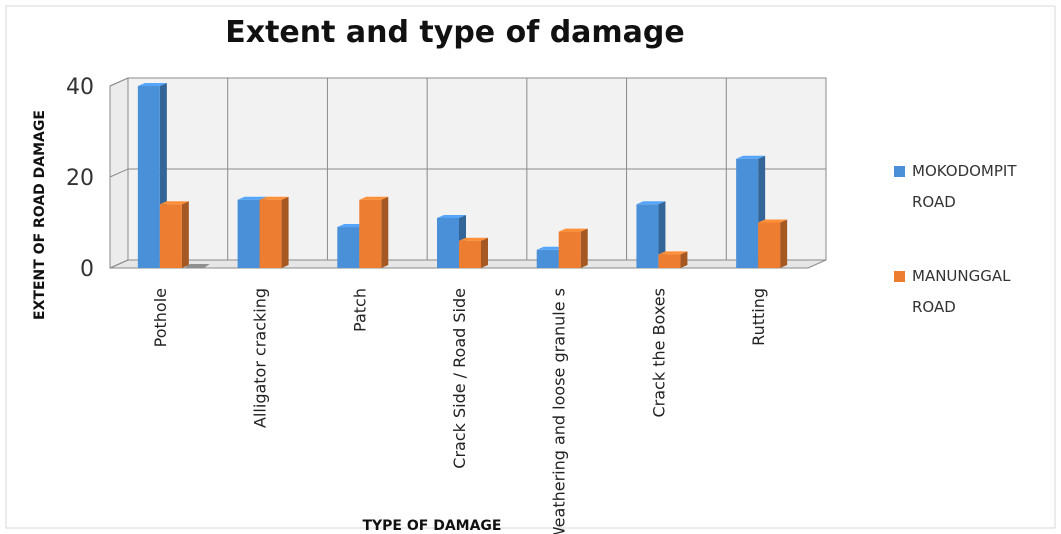 The image size is (1061, 534). What do you see at coordinates (80, 178) in the screenshot?
I see `y-tick-label: 20` at bounding box center [80, 178].